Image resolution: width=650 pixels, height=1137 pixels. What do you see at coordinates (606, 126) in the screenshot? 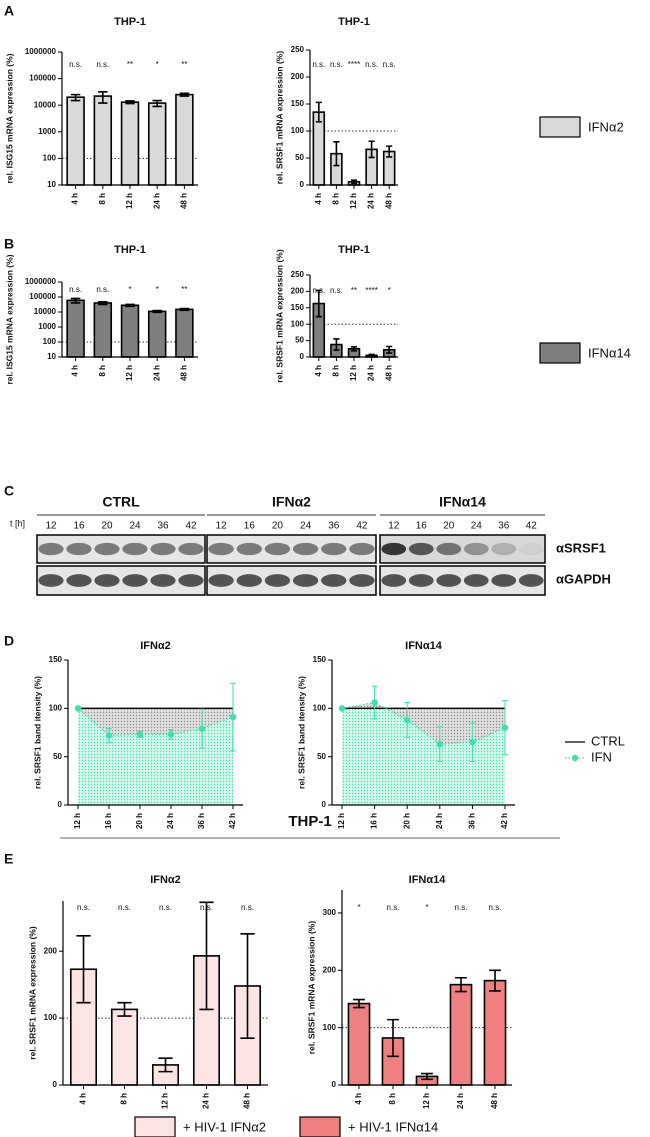
I see `legend-label: IFNα2` at bounding box center [606, 126].